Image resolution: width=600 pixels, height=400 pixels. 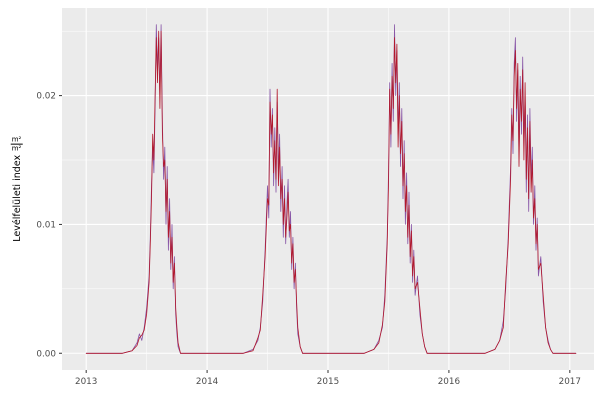 What do you see at coordinates (46, 97) in the screenshot?
I see `y-tick-label: 0.02` at bounding box center [46, 97].